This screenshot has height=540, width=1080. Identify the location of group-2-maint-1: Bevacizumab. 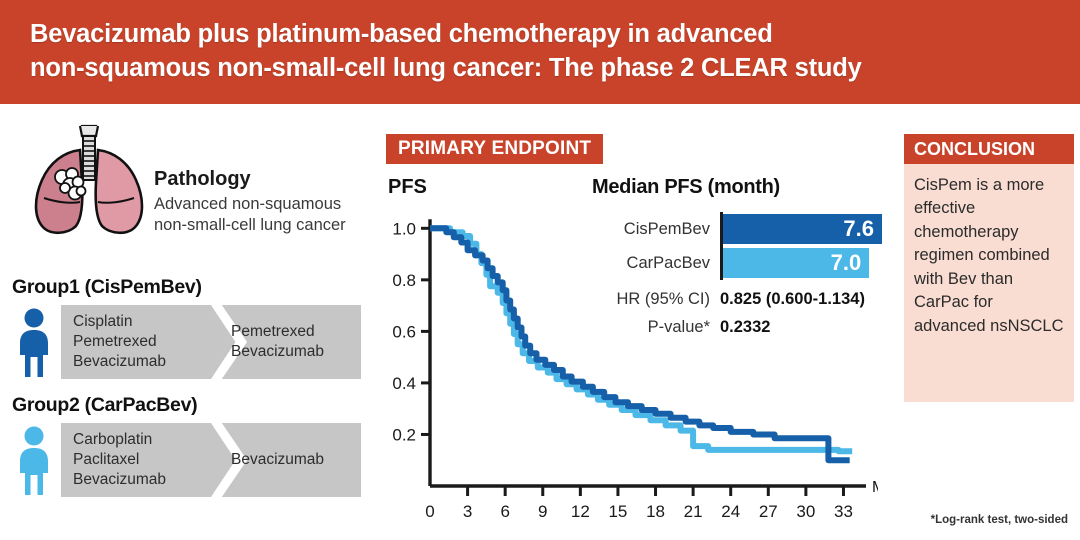
(278, 459).